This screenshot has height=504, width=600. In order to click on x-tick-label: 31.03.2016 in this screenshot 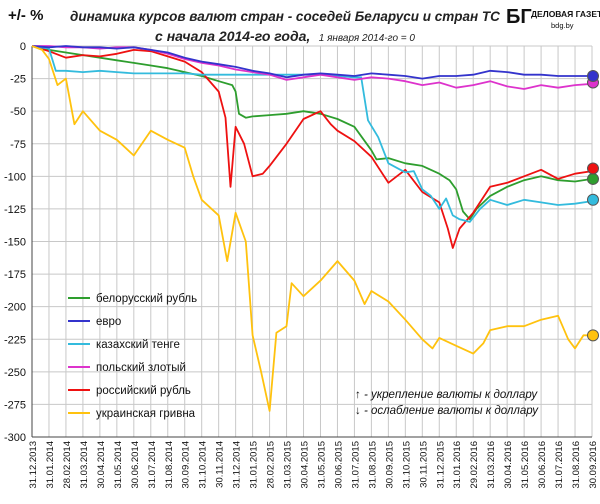, I will do `click(491, 465)`.